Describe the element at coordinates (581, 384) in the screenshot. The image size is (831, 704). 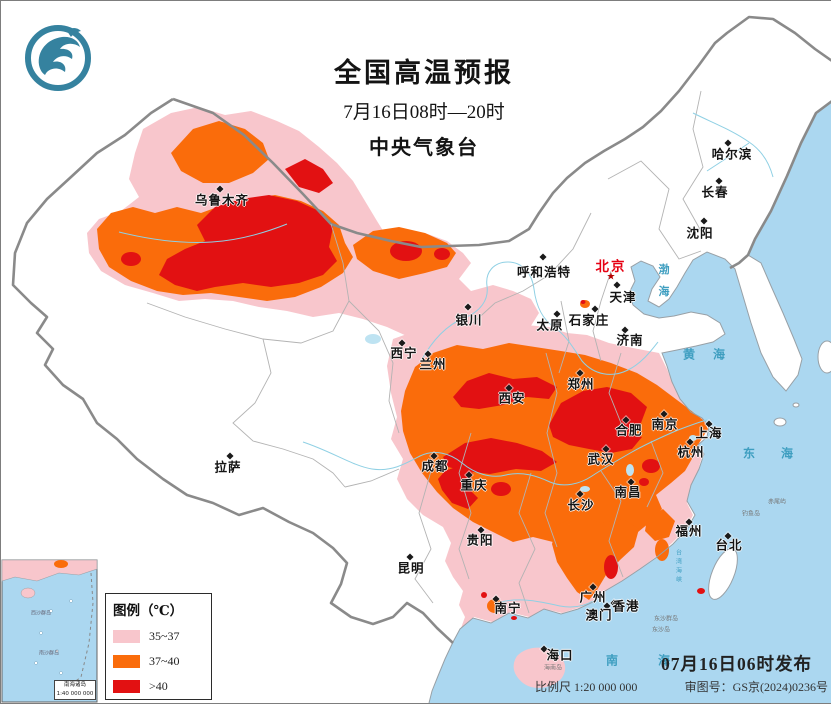
I see `city-label-郑州: 郑州` at that location.